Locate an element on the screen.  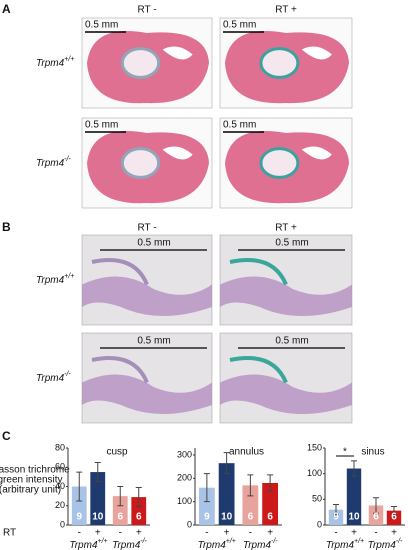
chart-title: sinus is located at coordinates (372, 452).